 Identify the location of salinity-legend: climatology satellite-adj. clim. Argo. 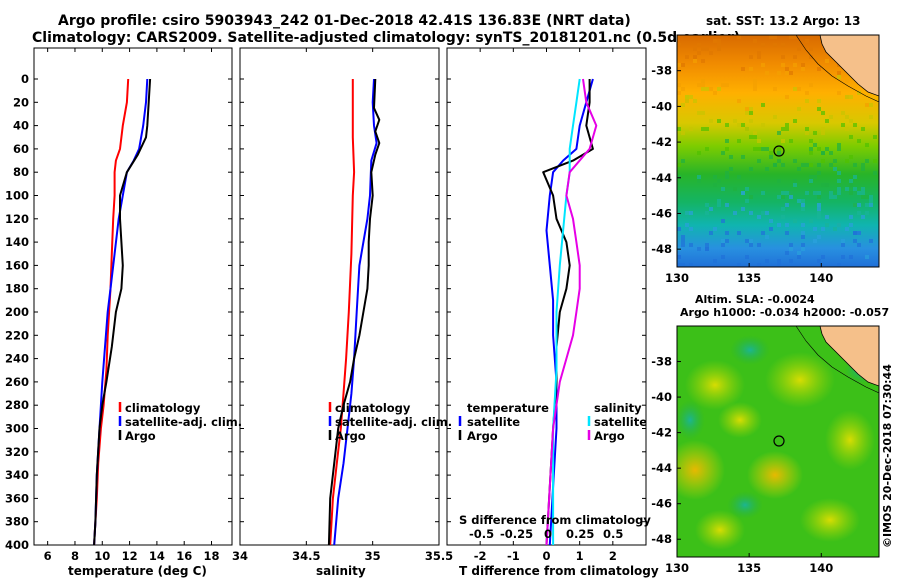
(390, 422).